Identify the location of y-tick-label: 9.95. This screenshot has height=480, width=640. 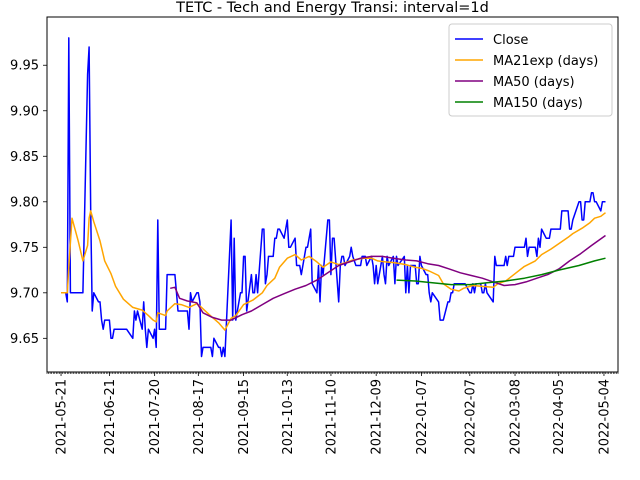
(24, 66).